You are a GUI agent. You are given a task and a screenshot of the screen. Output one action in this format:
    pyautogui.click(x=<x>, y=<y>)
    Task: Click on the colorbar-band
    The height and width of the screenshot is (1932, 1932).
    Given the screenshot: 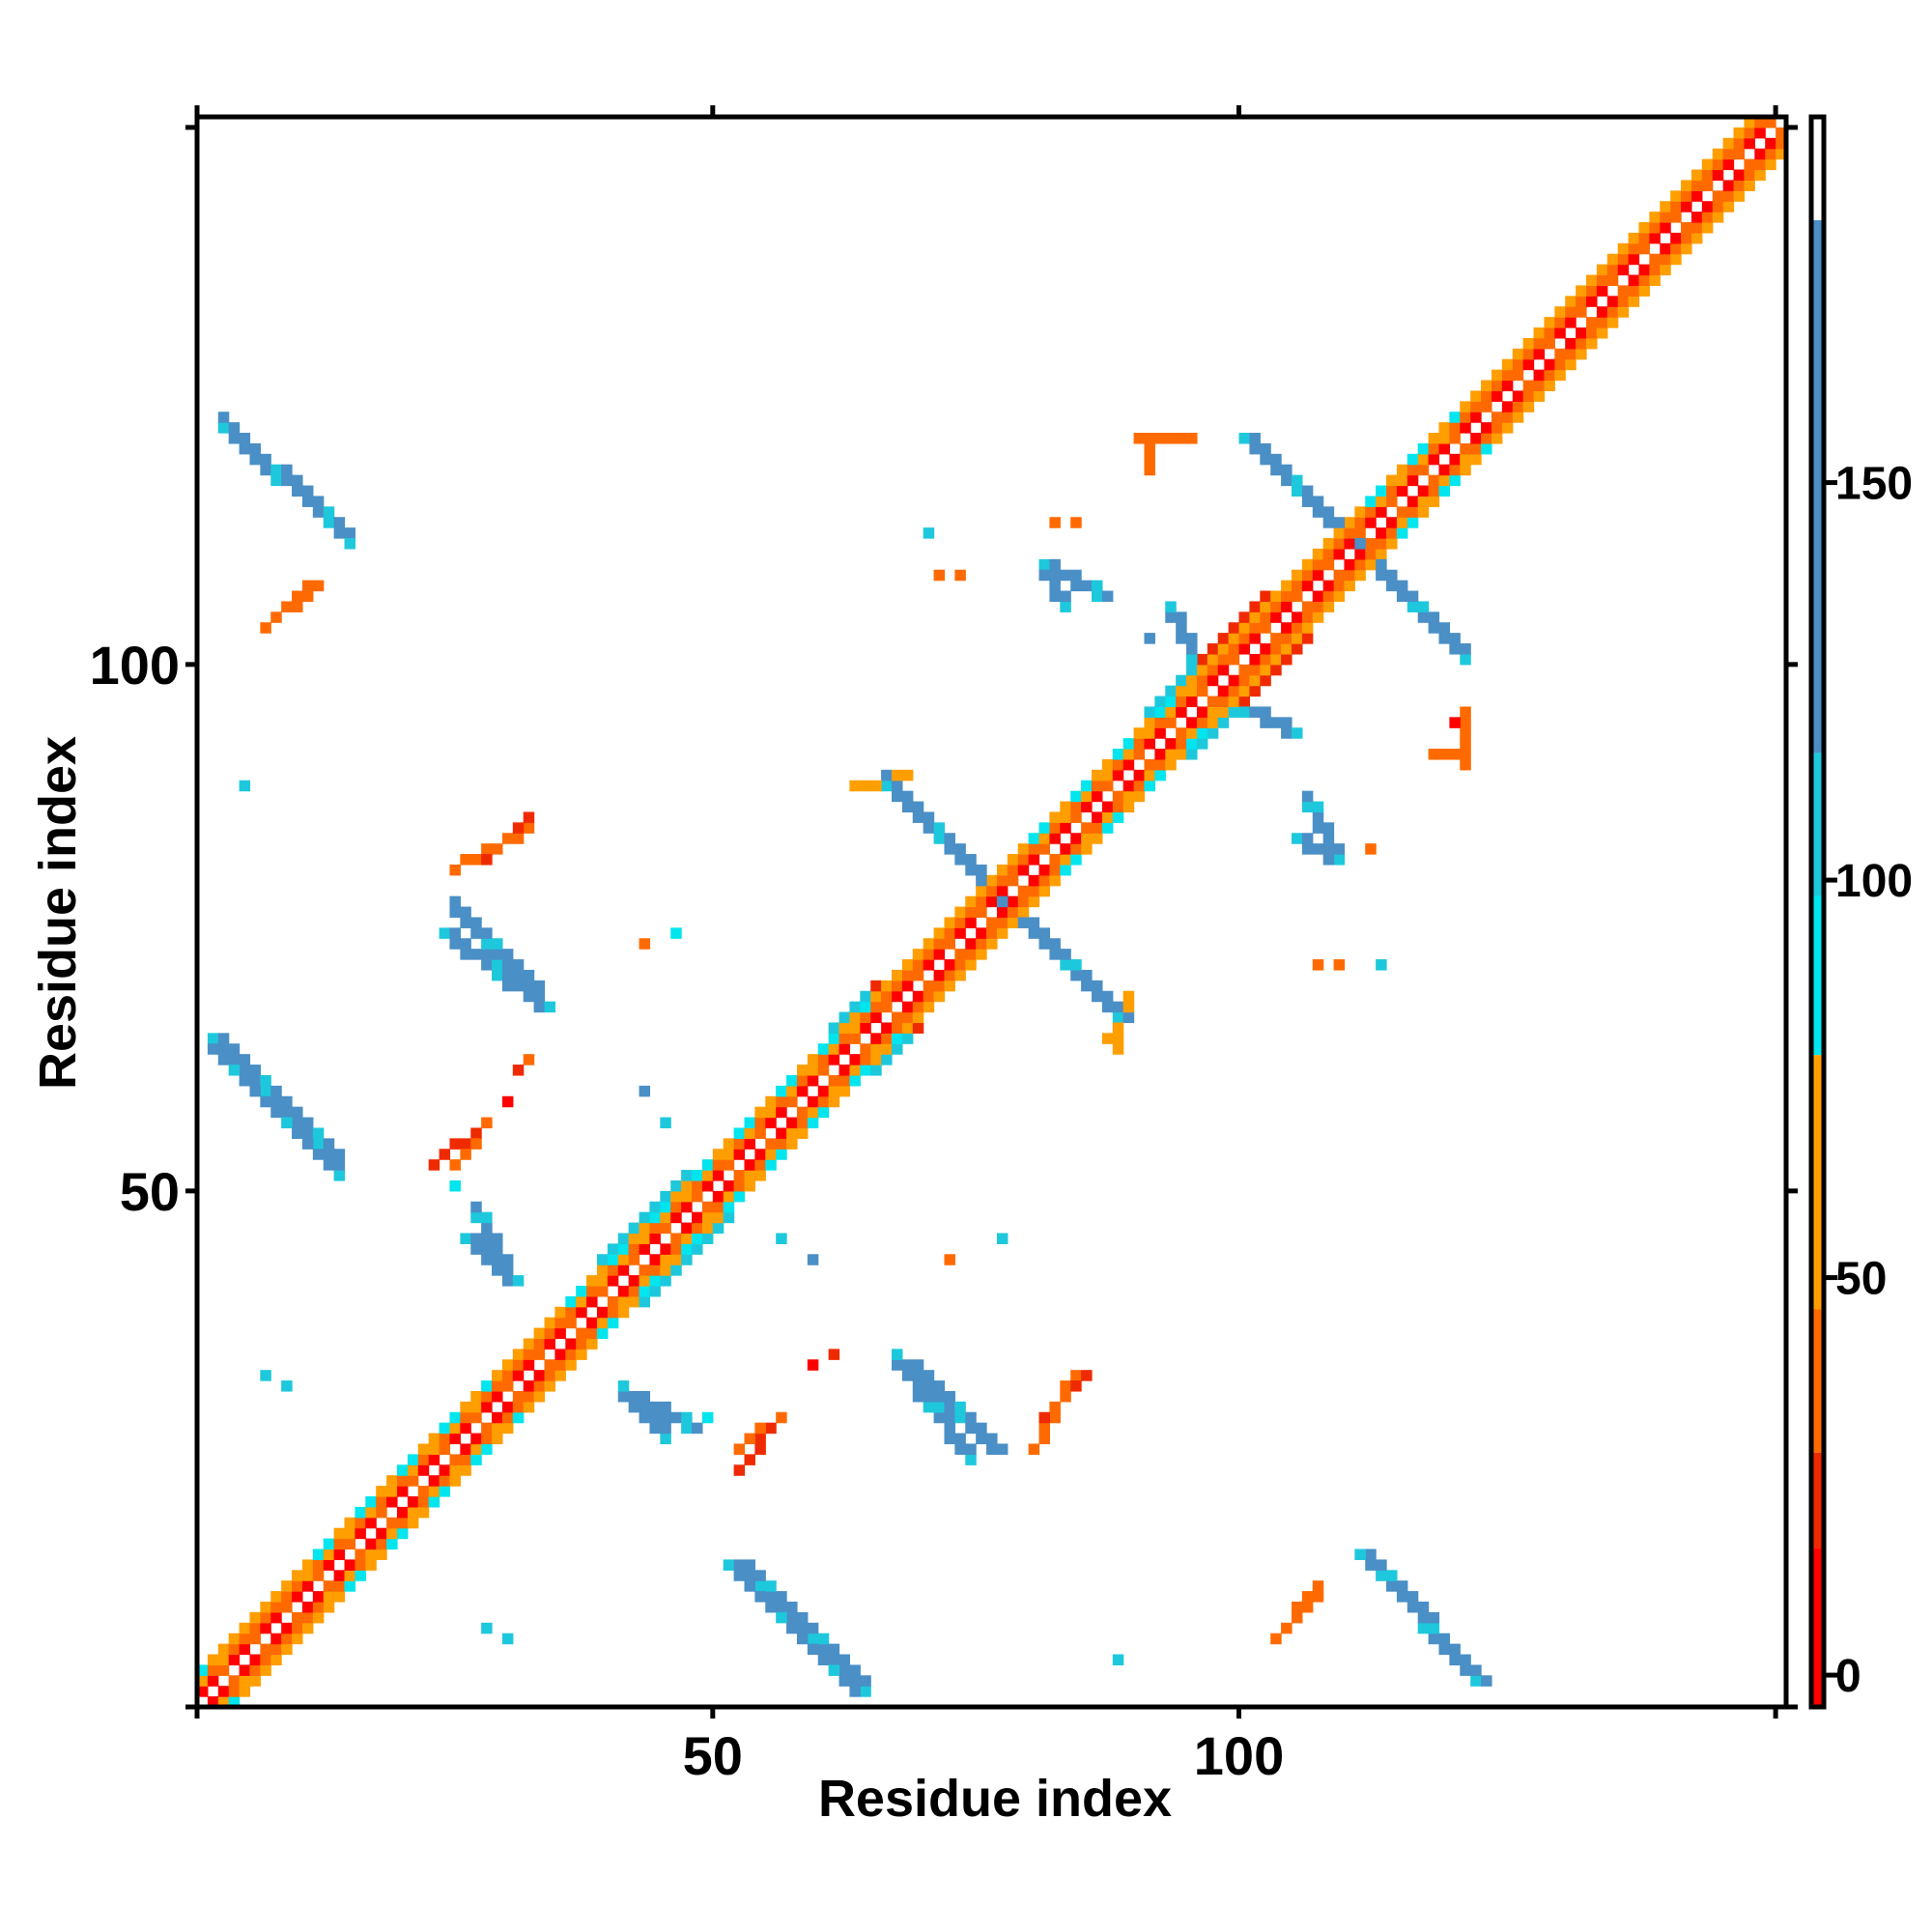 What is the action you would take?
    pyautogui.click(x=1817, y=168)
    